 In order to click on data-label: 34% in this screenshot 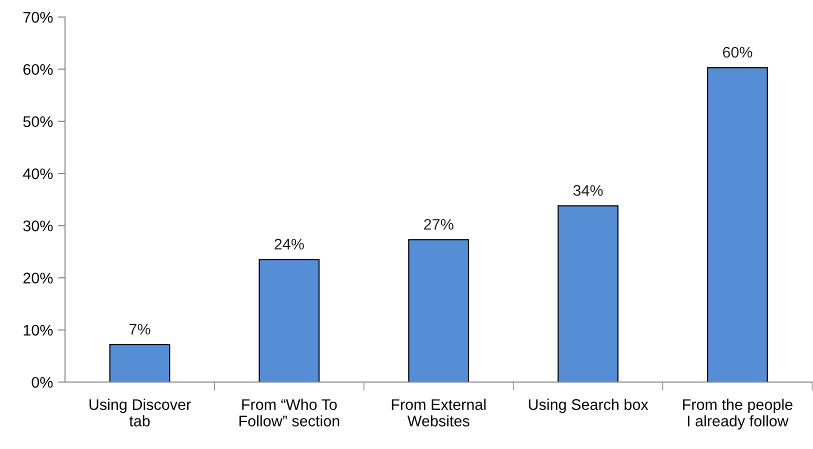, I will do `click(588, 190)`.